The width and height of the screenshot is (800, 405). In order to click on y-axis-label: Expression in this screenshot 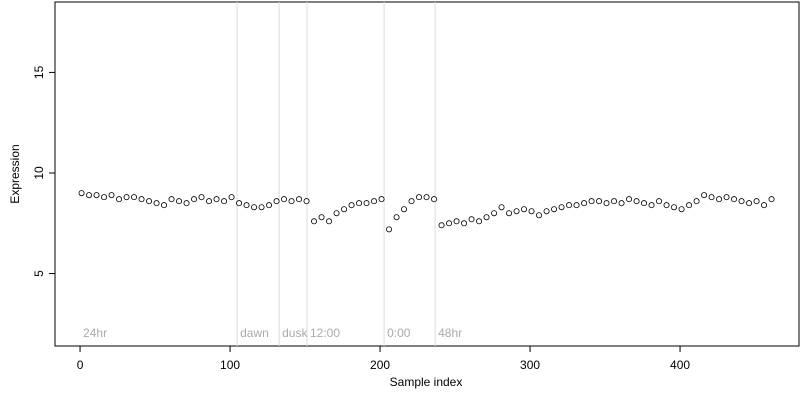, I will do `click(15, 173)`.